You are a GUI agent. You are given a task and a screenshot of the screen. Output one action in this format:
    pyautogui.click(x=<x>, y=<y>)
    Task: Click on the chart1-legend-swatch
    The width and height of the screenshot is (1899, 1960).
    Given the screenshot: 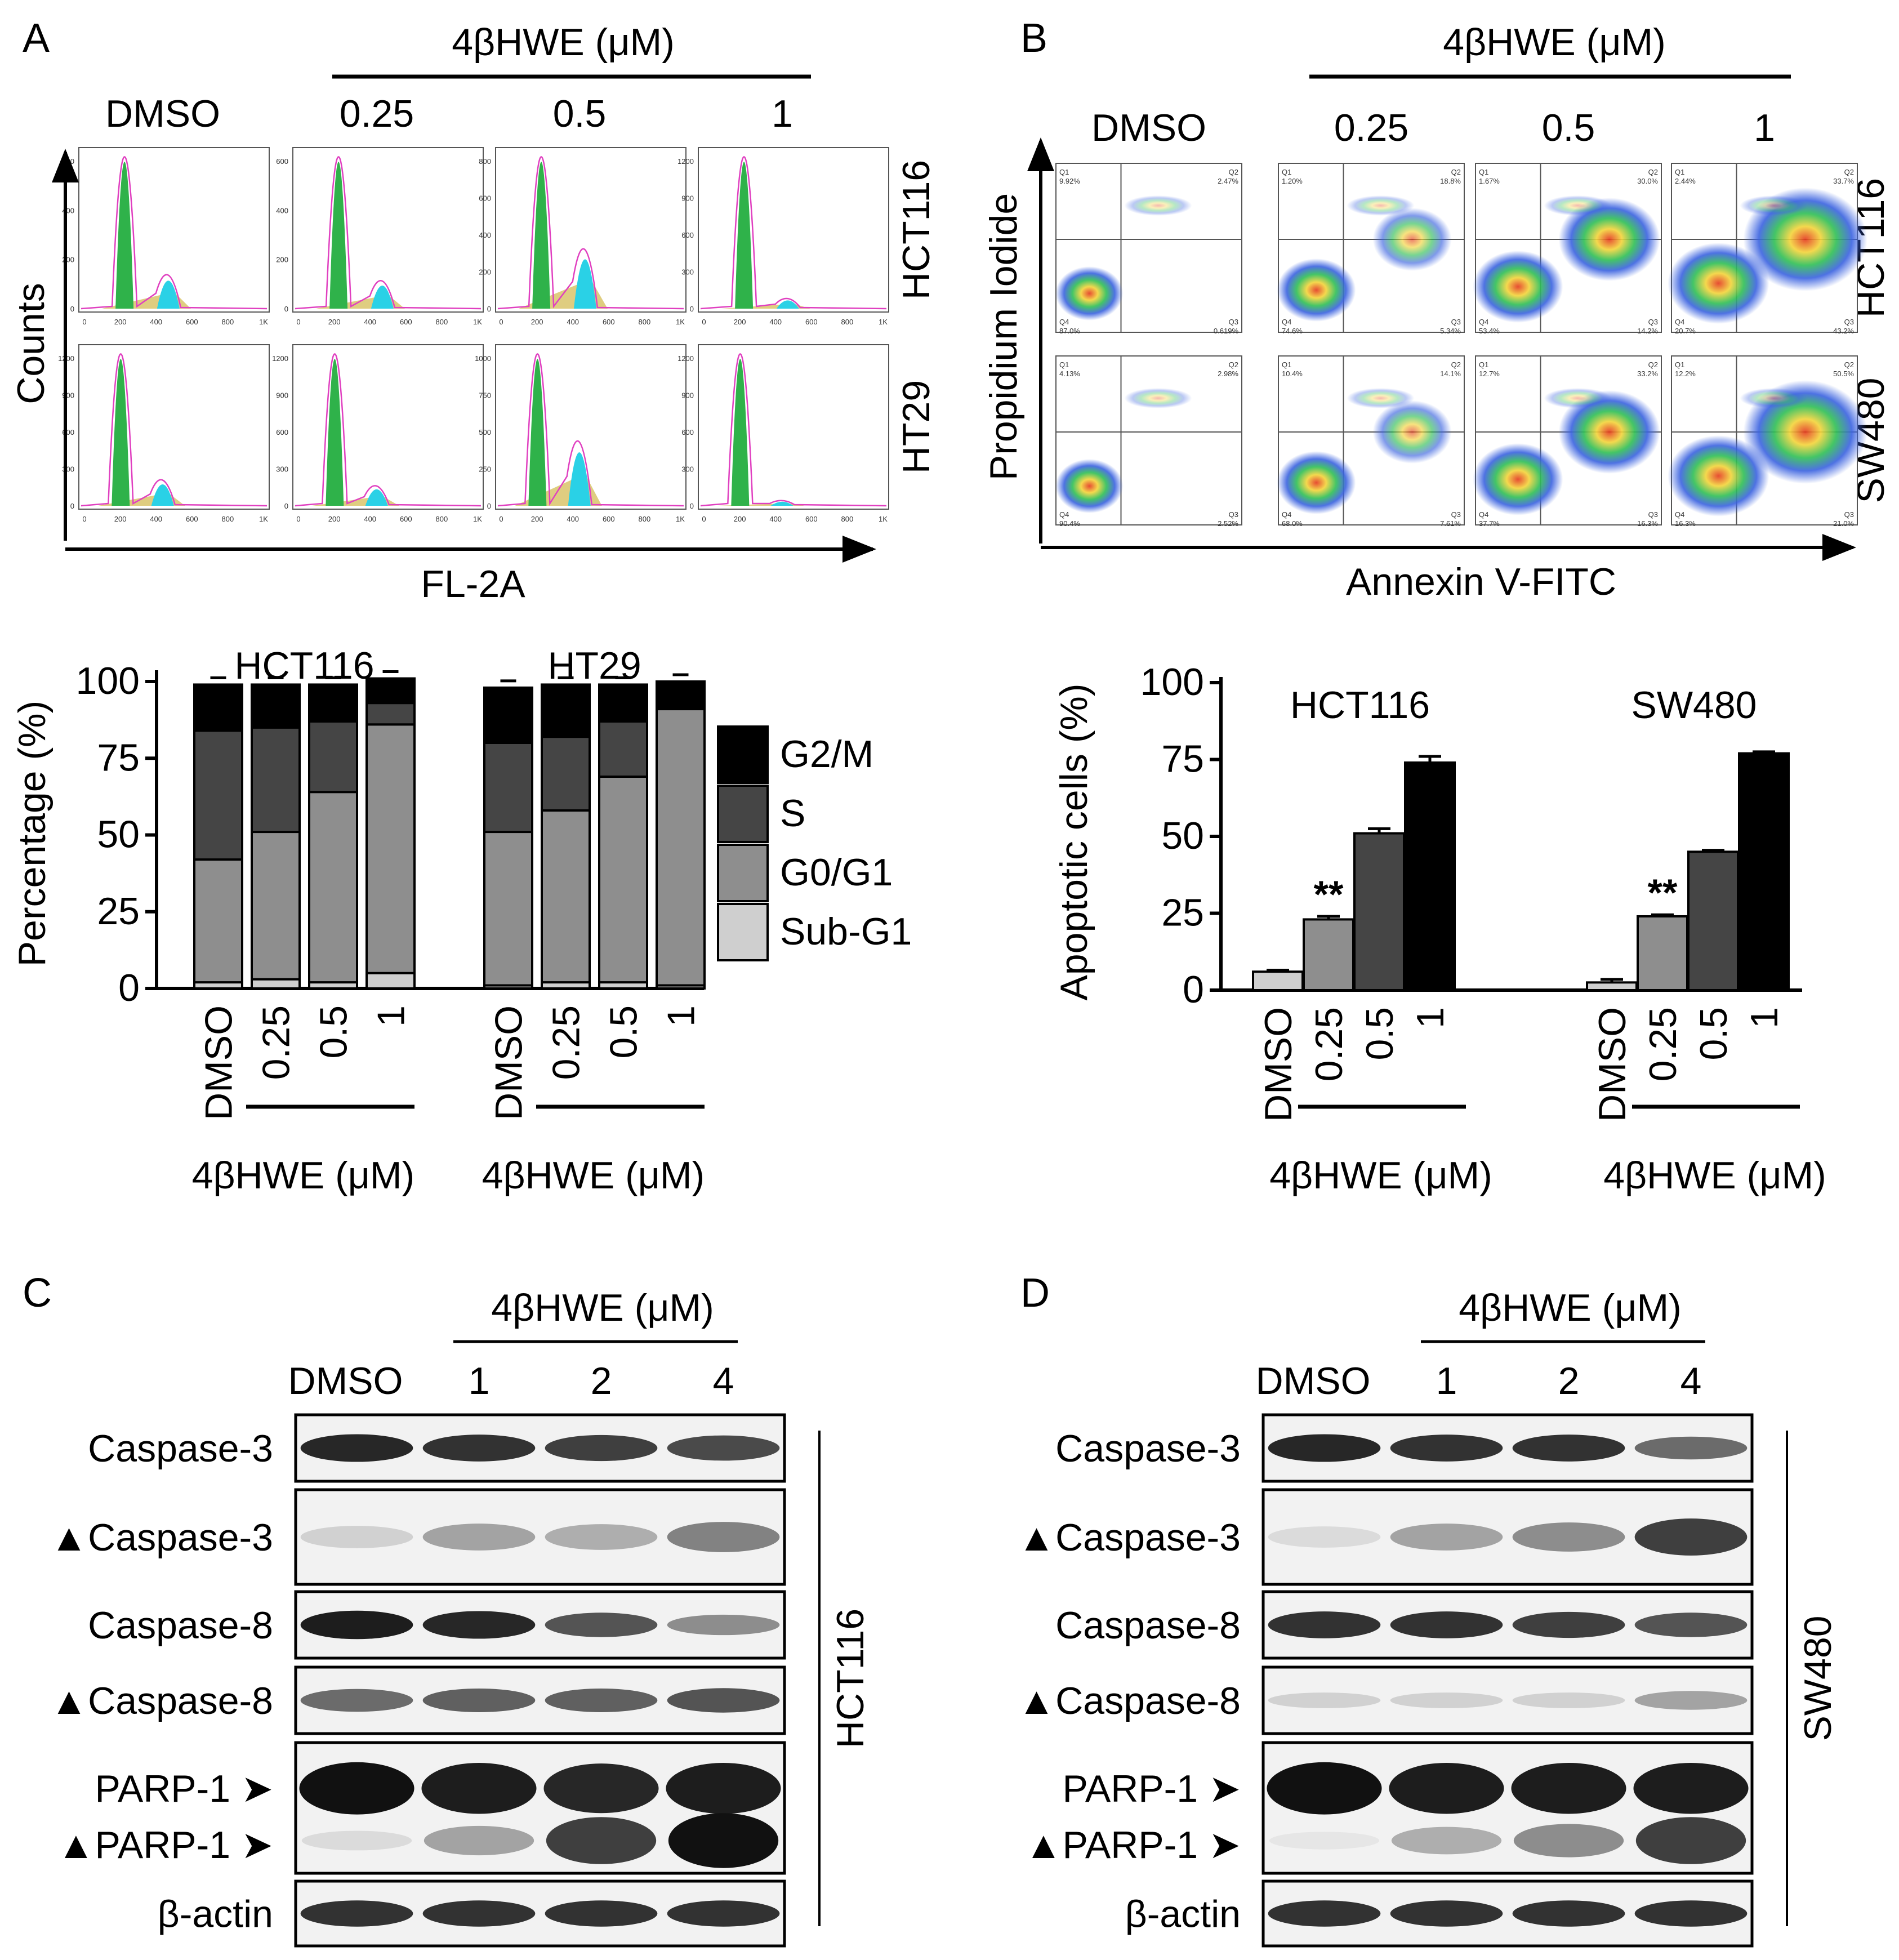 What is the action you would take?
    pyautogui.click(x=743, y=754)
    